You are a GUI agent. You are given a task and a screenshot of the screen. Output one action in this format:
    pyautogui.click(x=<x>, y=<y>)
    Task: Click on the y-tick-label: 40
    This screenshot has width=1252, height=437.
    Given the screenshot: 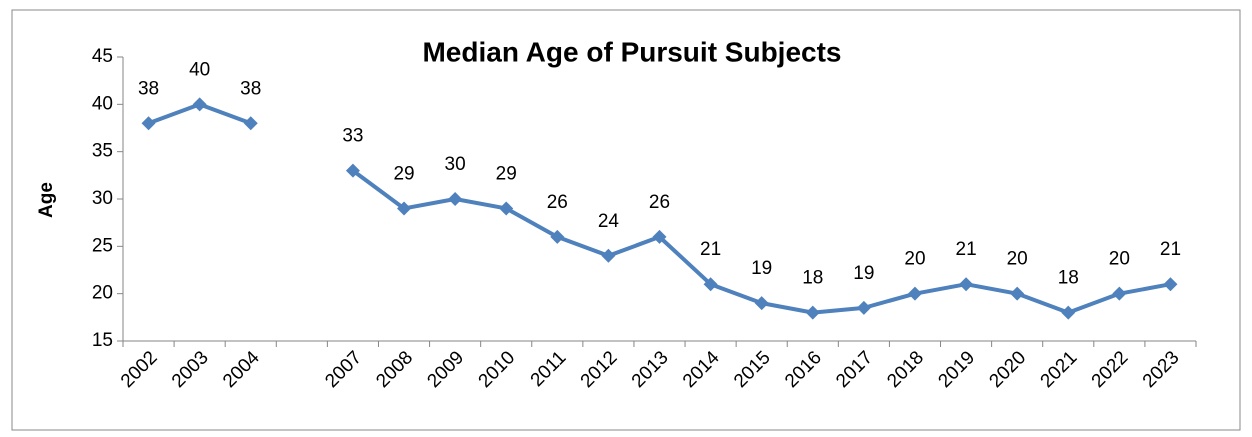 What is the action you would take?
    pyautogui.click(x=102, y=103)
    